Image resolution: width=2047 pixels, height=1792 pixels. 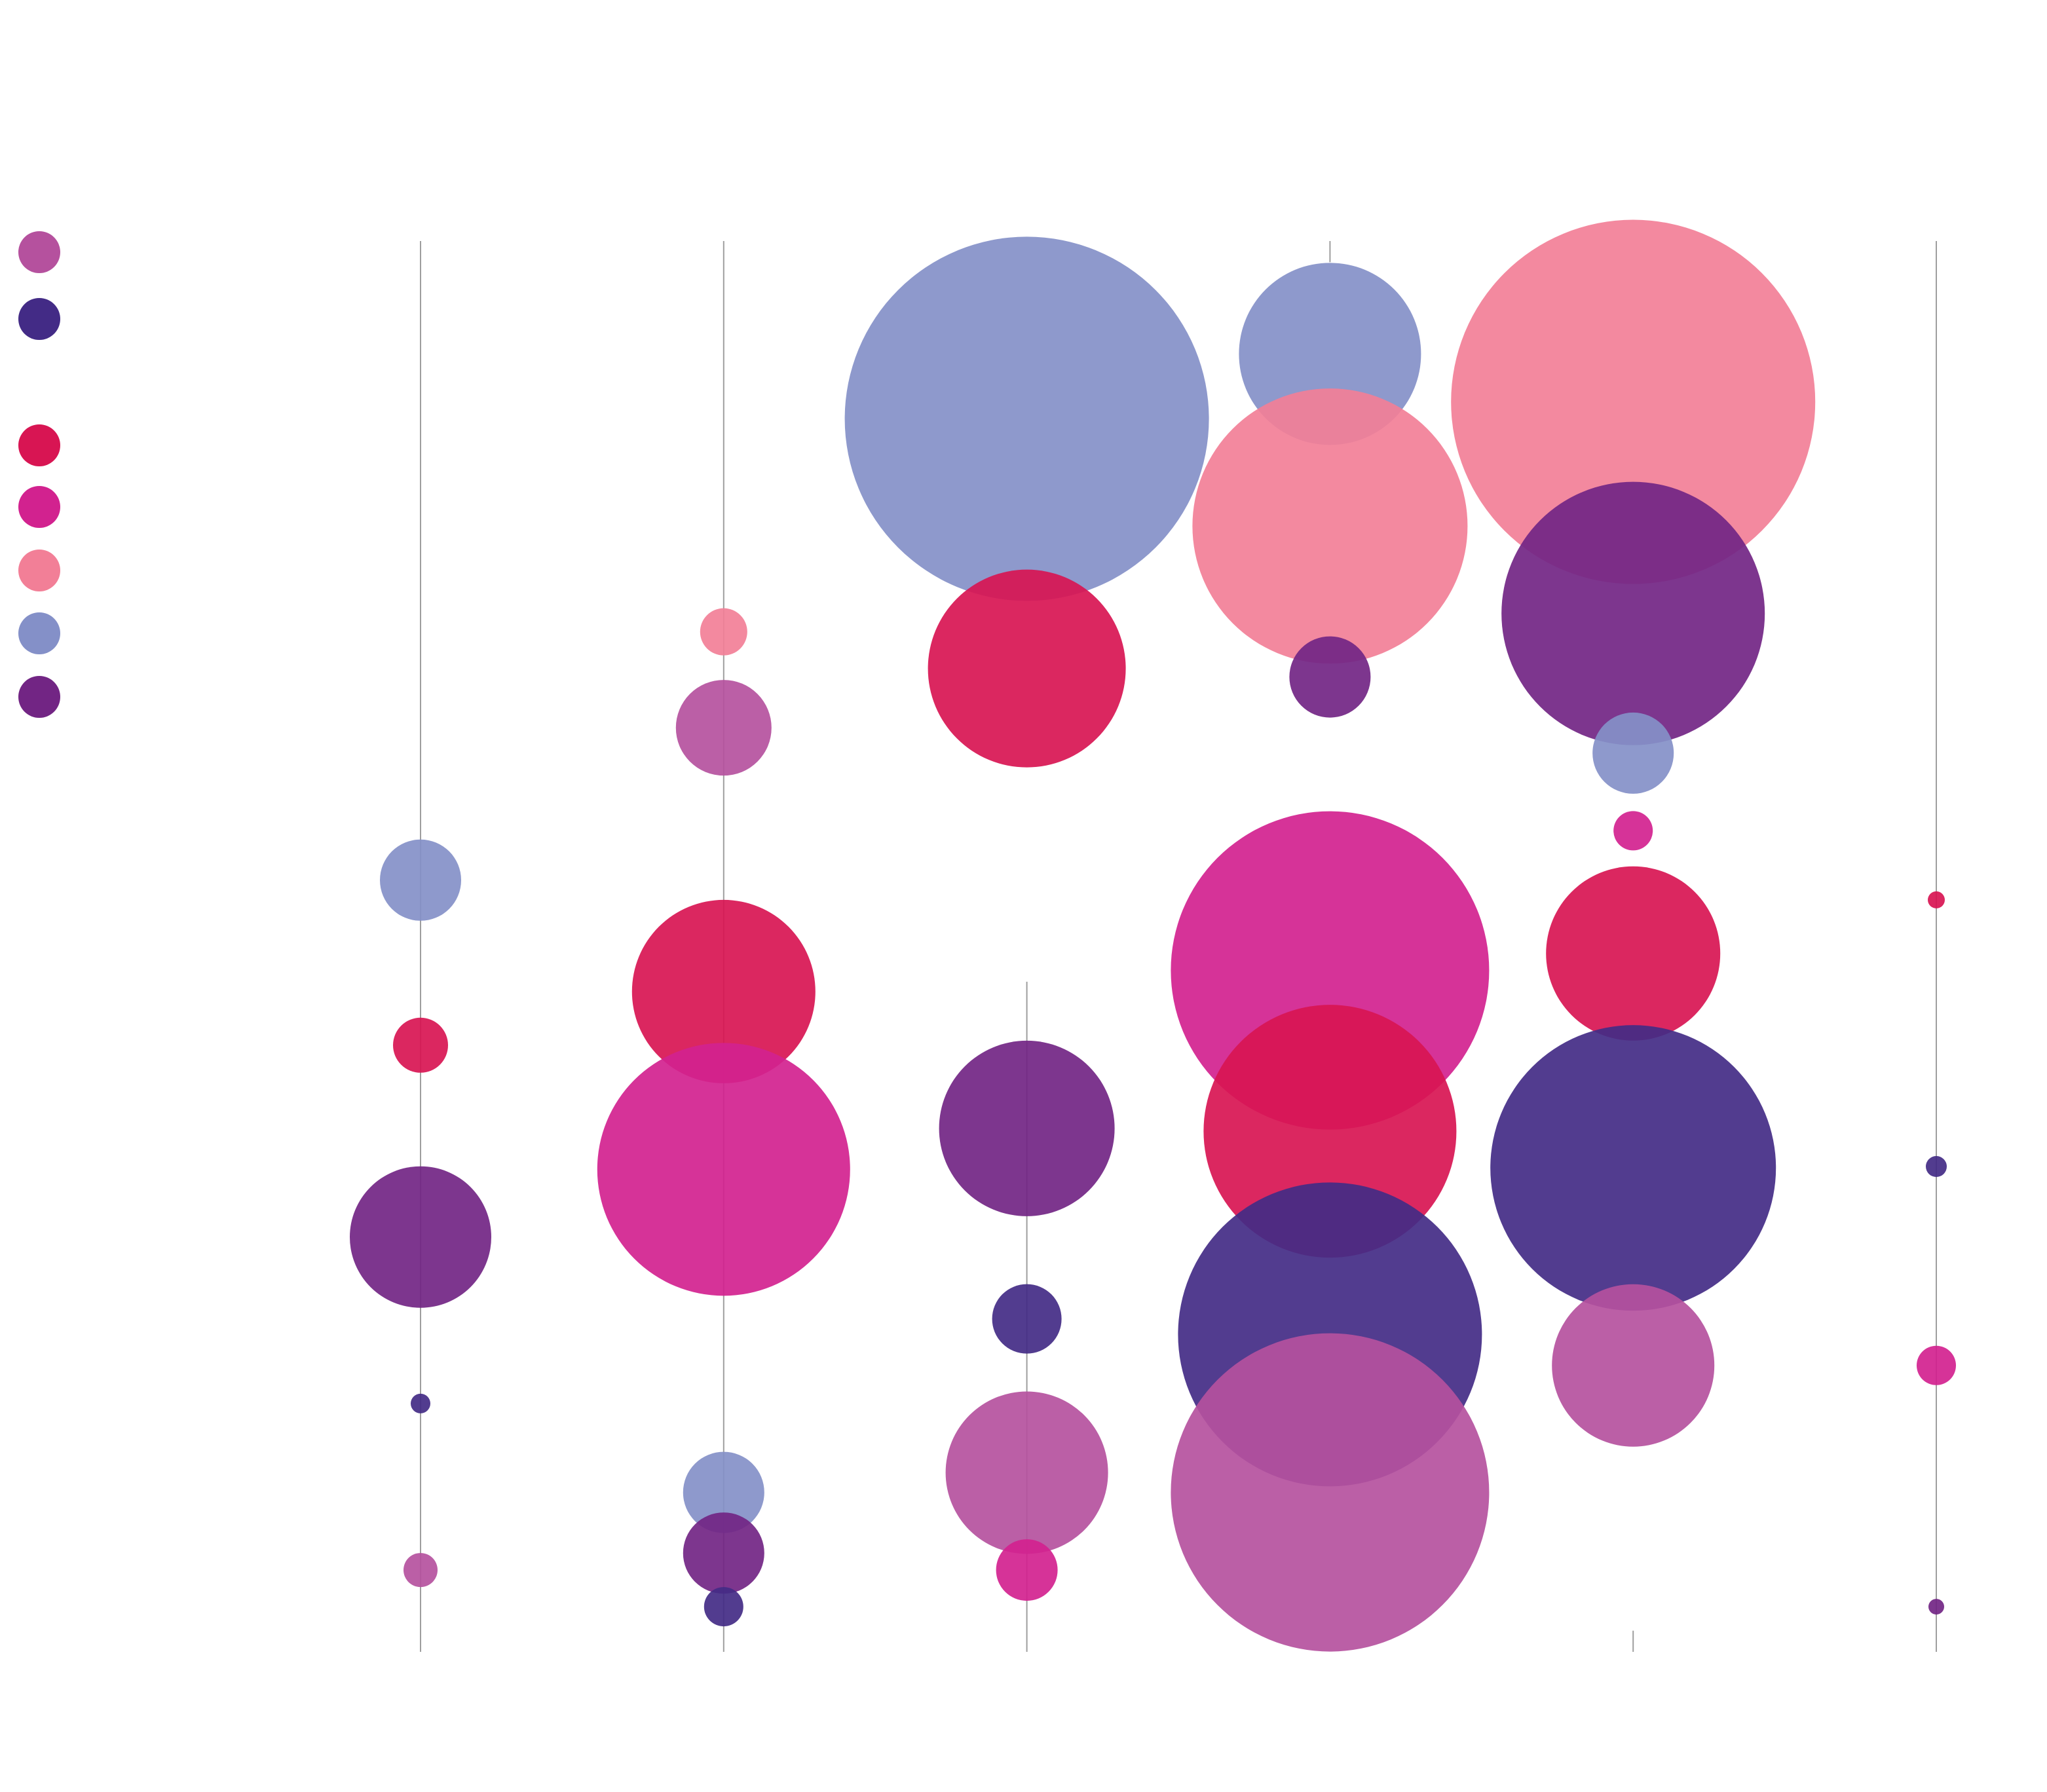 What do you see at coordinates (1633, 953) in the screenshot?
I see `bubble-col5-crimson` at bounding box center [1633, 953].